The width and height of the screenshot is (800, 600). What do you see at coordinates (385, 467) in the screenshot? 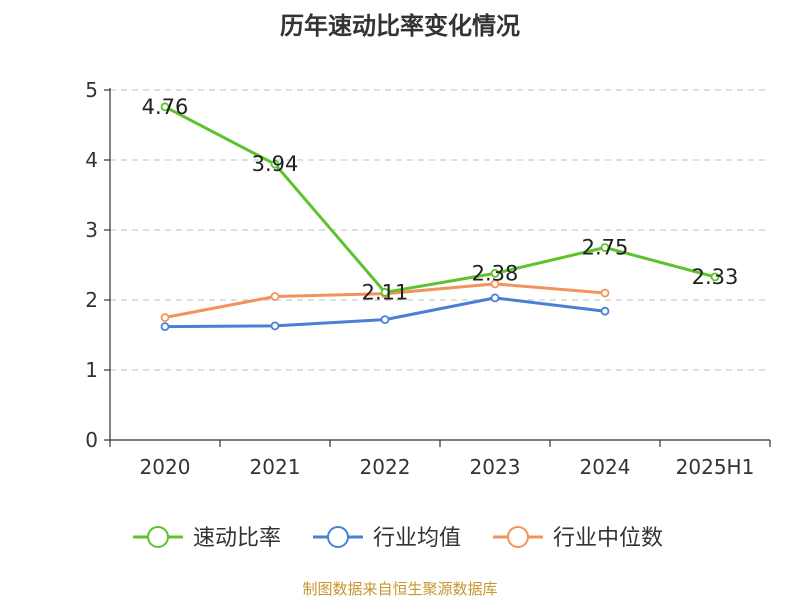
I see `x-tick-label: 2022` at bounding box center [385, 467].